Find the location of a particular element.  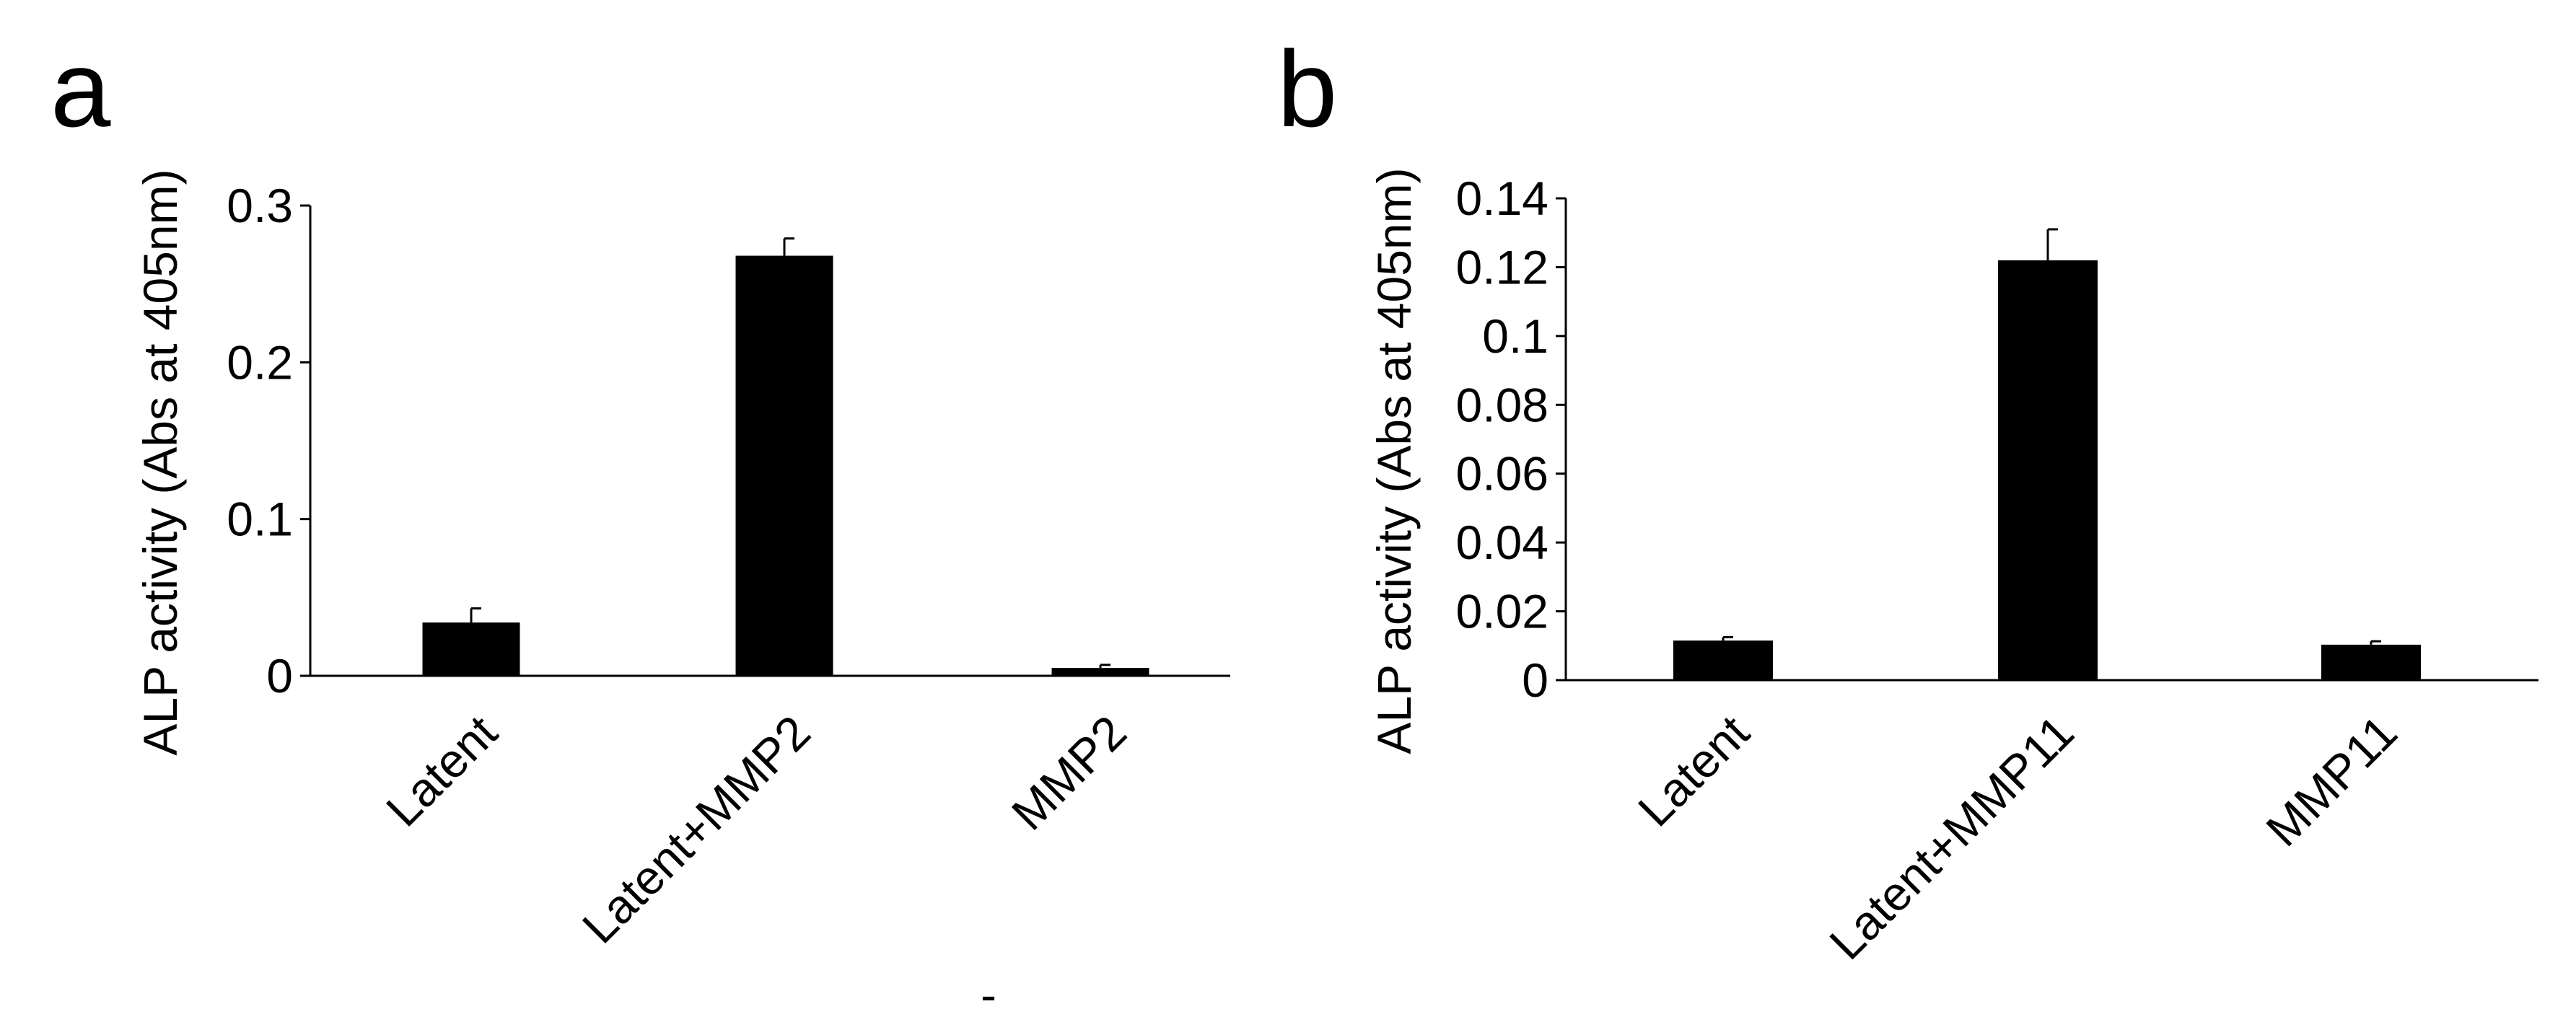

category-label: Latent+MMP2 is located at coordinates (696, 829).